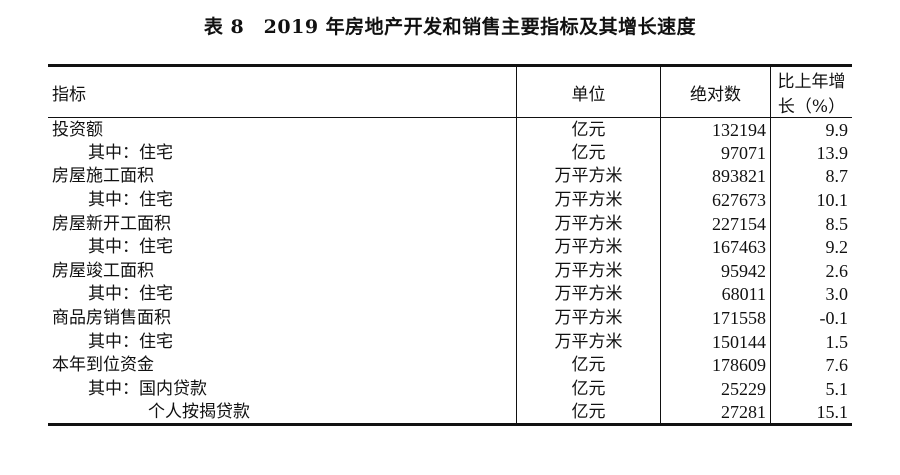 The height and width of the screenshot is (475, 900). What do you see at coordinates (715, 271) in the screenshot?
I see `value-cell: 95942` at bounding box center [715, 271].